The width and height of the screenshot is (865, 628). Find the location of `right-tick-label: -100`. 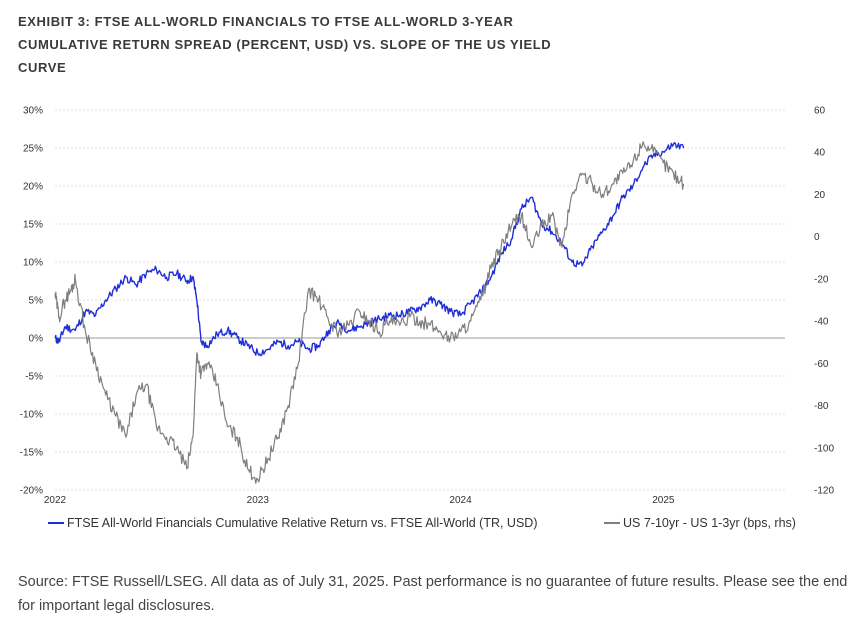

right-tick-label: -100 is located at coordinates (824, 448).